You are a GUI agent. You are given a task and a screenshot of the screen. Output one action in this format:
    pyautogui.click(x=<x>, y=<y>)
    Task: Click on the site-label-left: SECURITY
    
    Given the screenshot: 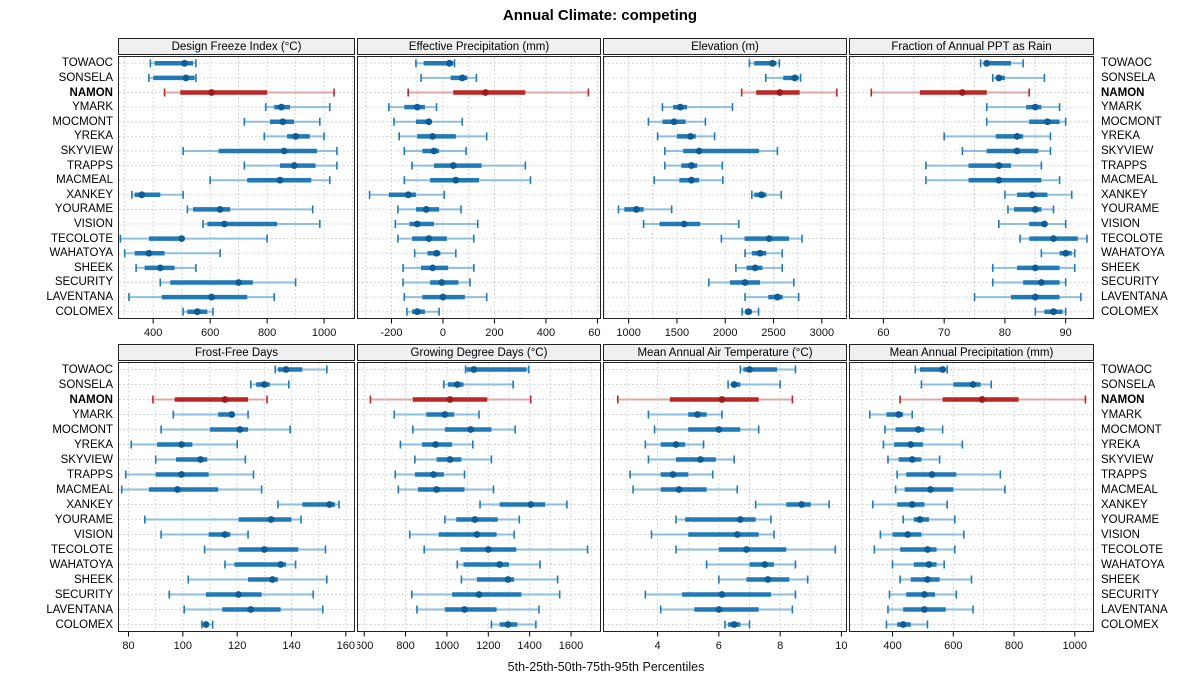 What is the action you would take?
    pyautogui.click(x=83, y=594)
    